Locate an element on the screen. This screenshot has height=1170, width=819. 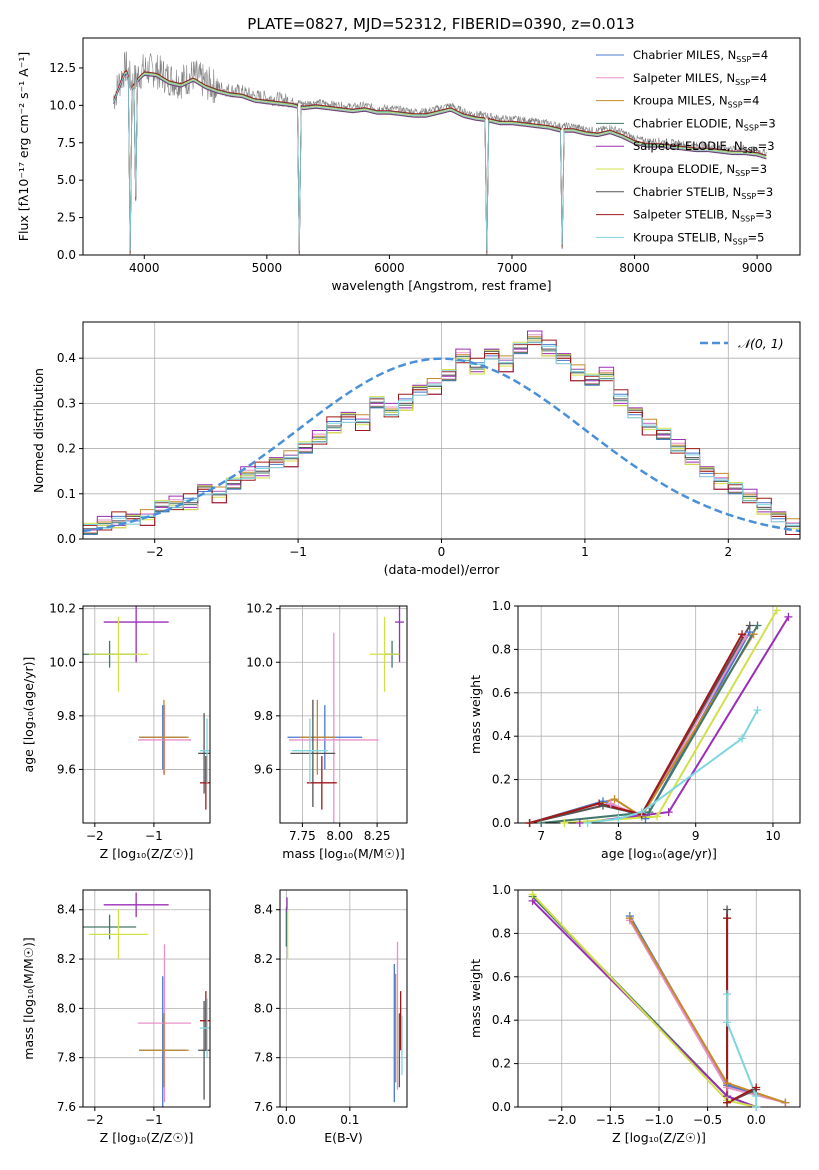
legend-label: Chabrier STELIB, NSSP=3 is located at coordinates (703, 193).